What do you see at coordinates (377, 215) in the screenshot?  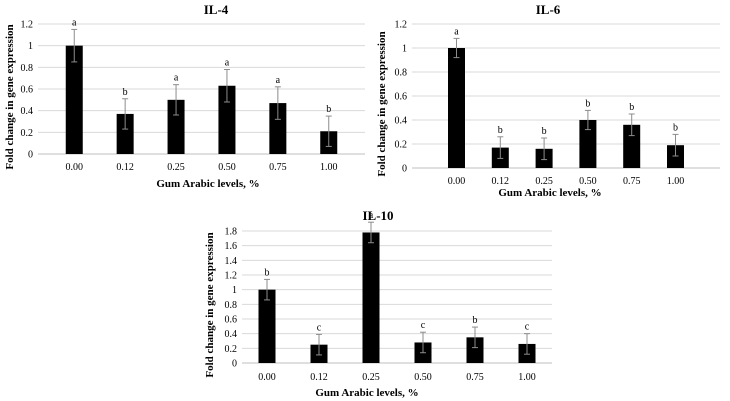 I see `chart-title: IL-10` at bounding box center [377, 215].